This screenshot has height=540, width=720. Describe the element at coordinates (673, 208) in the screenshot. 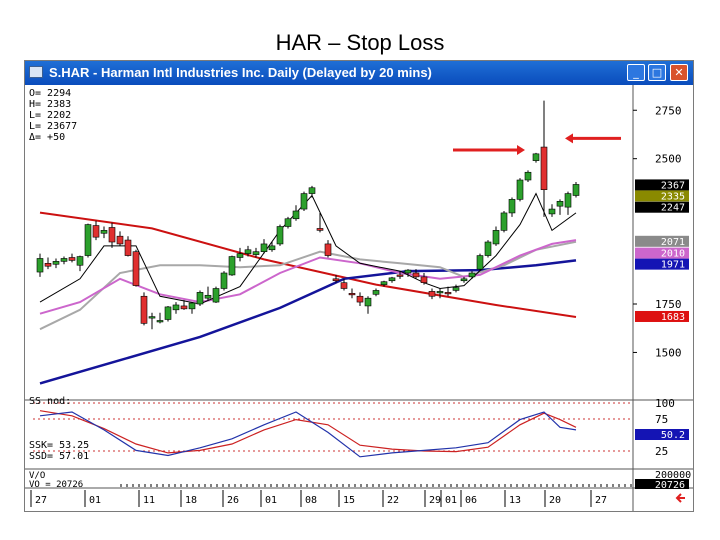

I see `price-value-label: 2247` at that location.